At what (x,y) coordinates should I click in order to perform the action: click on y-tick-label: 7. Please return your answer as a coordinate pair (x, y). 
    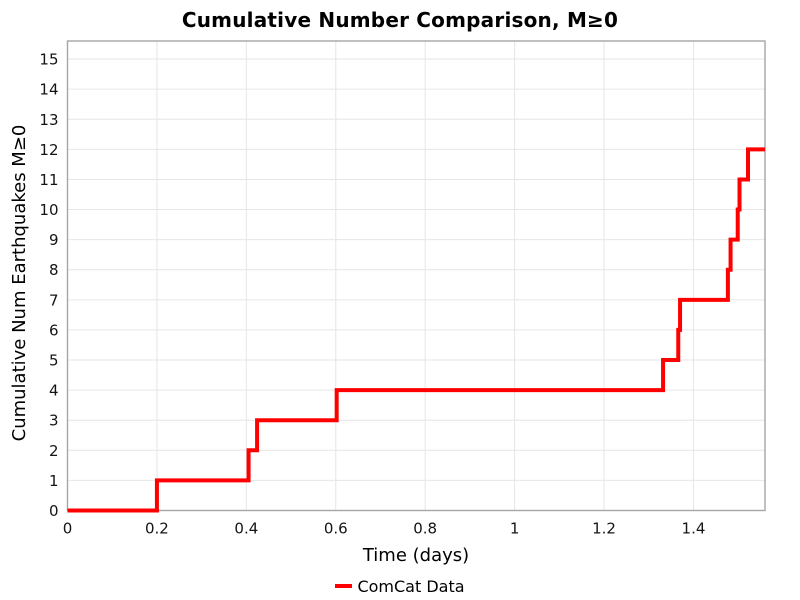
    Looking at the image, I should click on (54, 300).